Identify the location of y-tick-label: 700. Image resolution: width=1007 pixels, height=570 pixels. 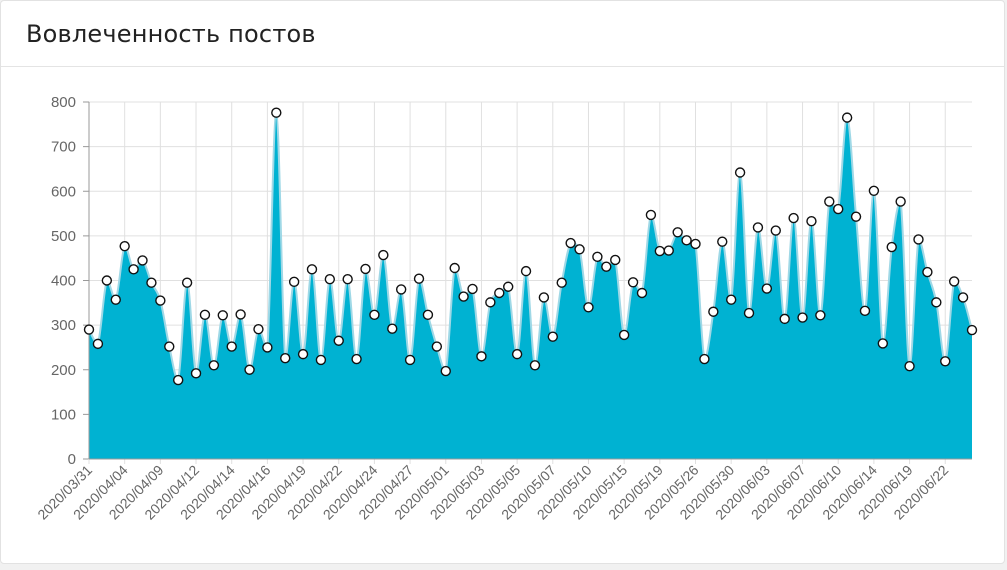
(63, 147).